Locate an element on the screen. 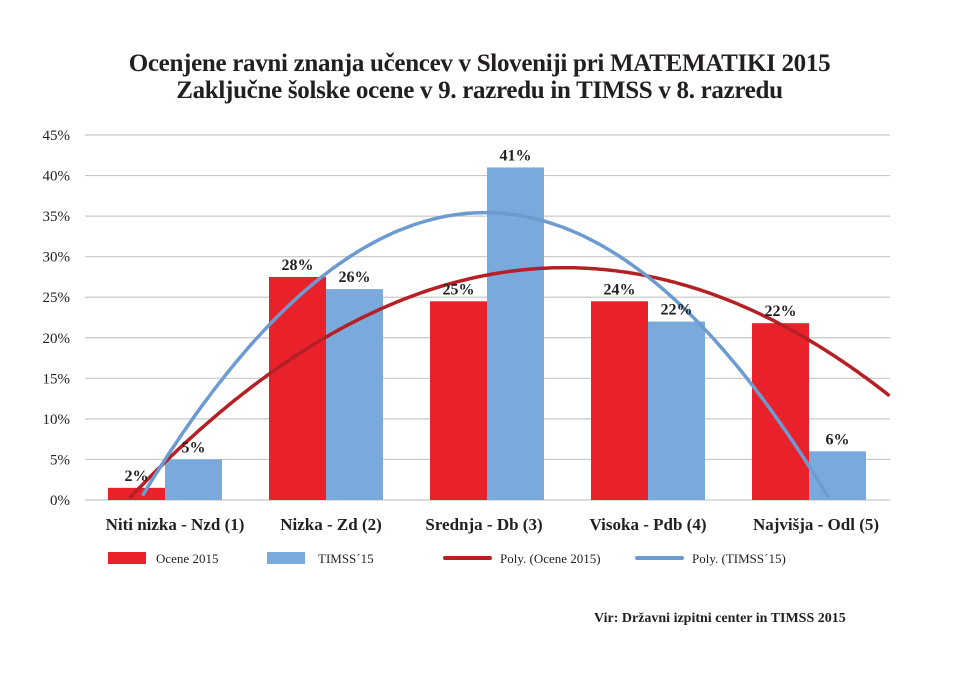 The image size is (959, 676). data-label: 5% is located at coordinates (194, 447).